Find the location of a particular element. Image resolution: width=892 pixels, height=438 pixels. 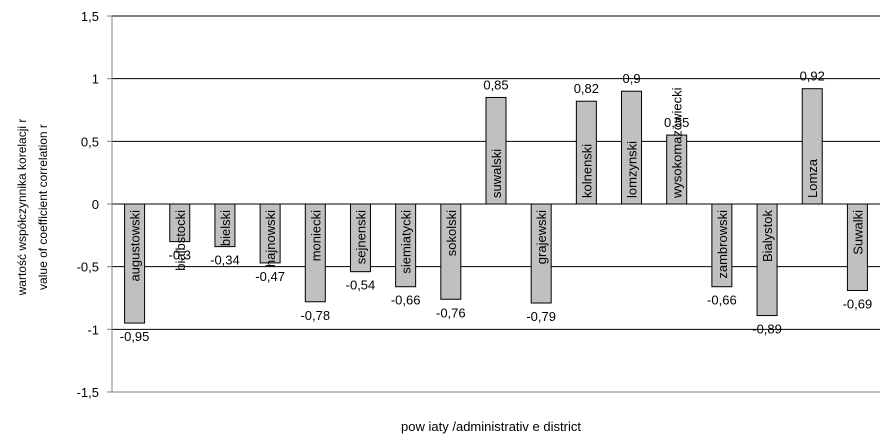

category-label: kolnenski is located at coordinates (586, 171).